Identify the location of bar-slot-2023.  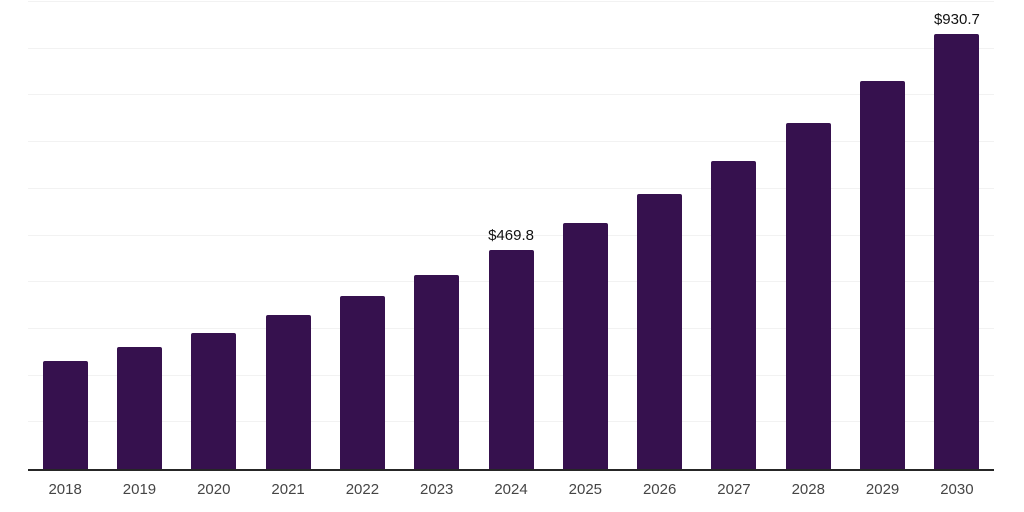
(437, 235).